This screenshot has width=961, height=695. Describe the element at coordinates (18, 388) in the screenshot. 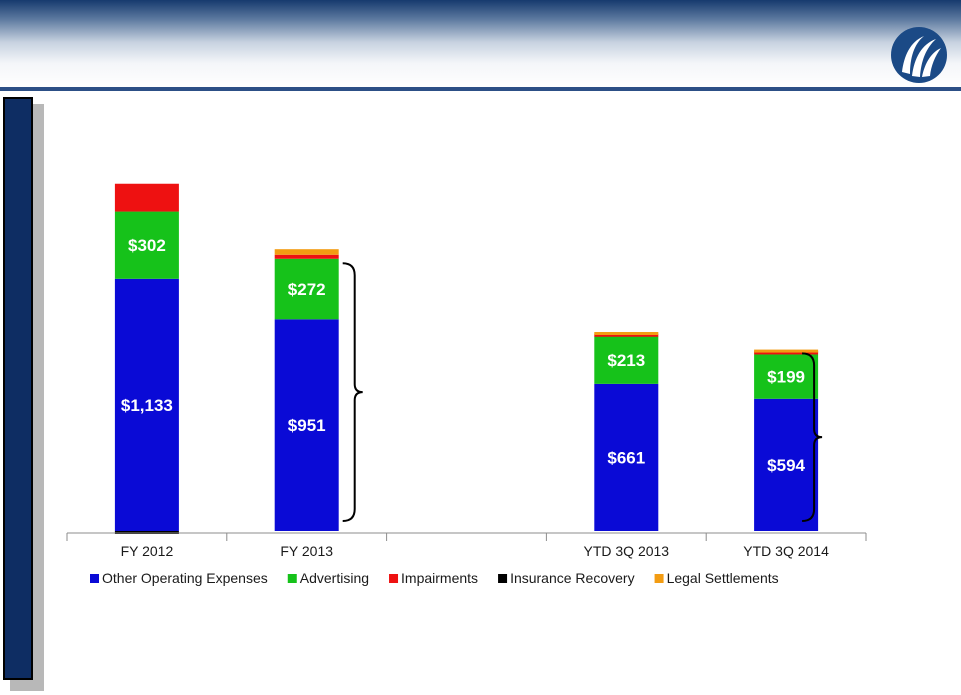

I see `side-bar` at that location.